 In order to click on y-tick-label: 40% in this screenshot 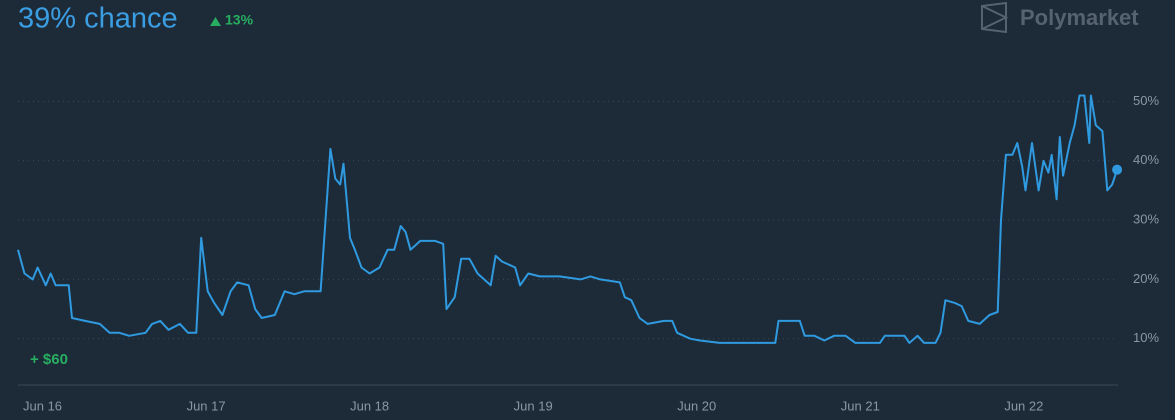, I will do `click(1146, 159)`.